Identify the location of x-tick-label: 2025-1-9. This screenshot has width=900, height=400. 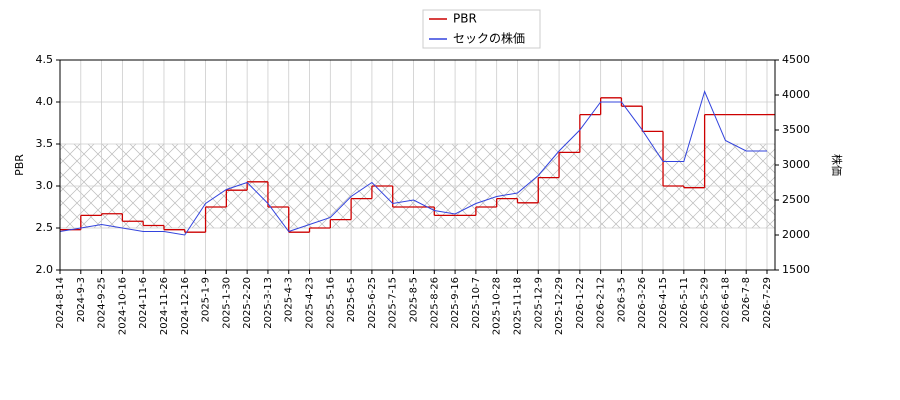
(206, 299).